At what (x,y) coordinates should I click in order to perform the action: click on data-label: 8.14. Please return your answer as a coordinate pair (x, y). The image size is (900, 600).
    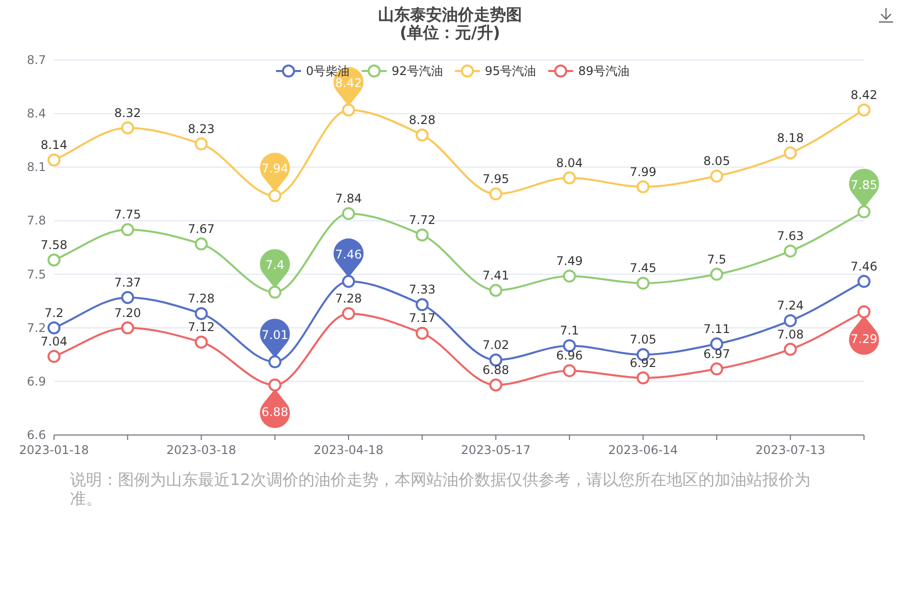
    Looking at the image, I should click on (54, 145).